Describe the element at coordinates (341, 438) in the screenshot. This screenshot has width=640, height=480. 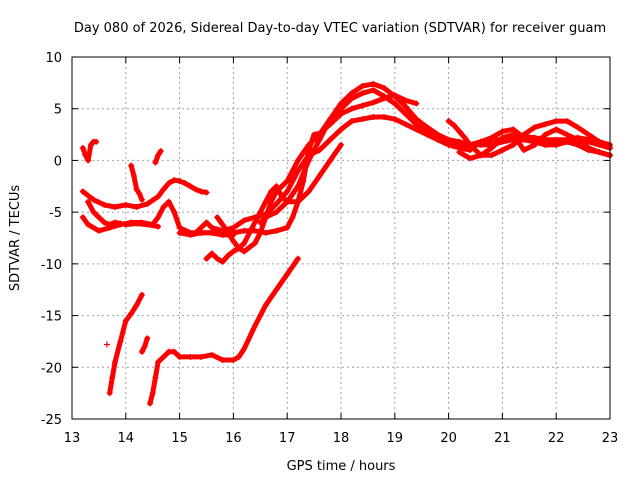
I see `x-tick-label: 18` at that location.